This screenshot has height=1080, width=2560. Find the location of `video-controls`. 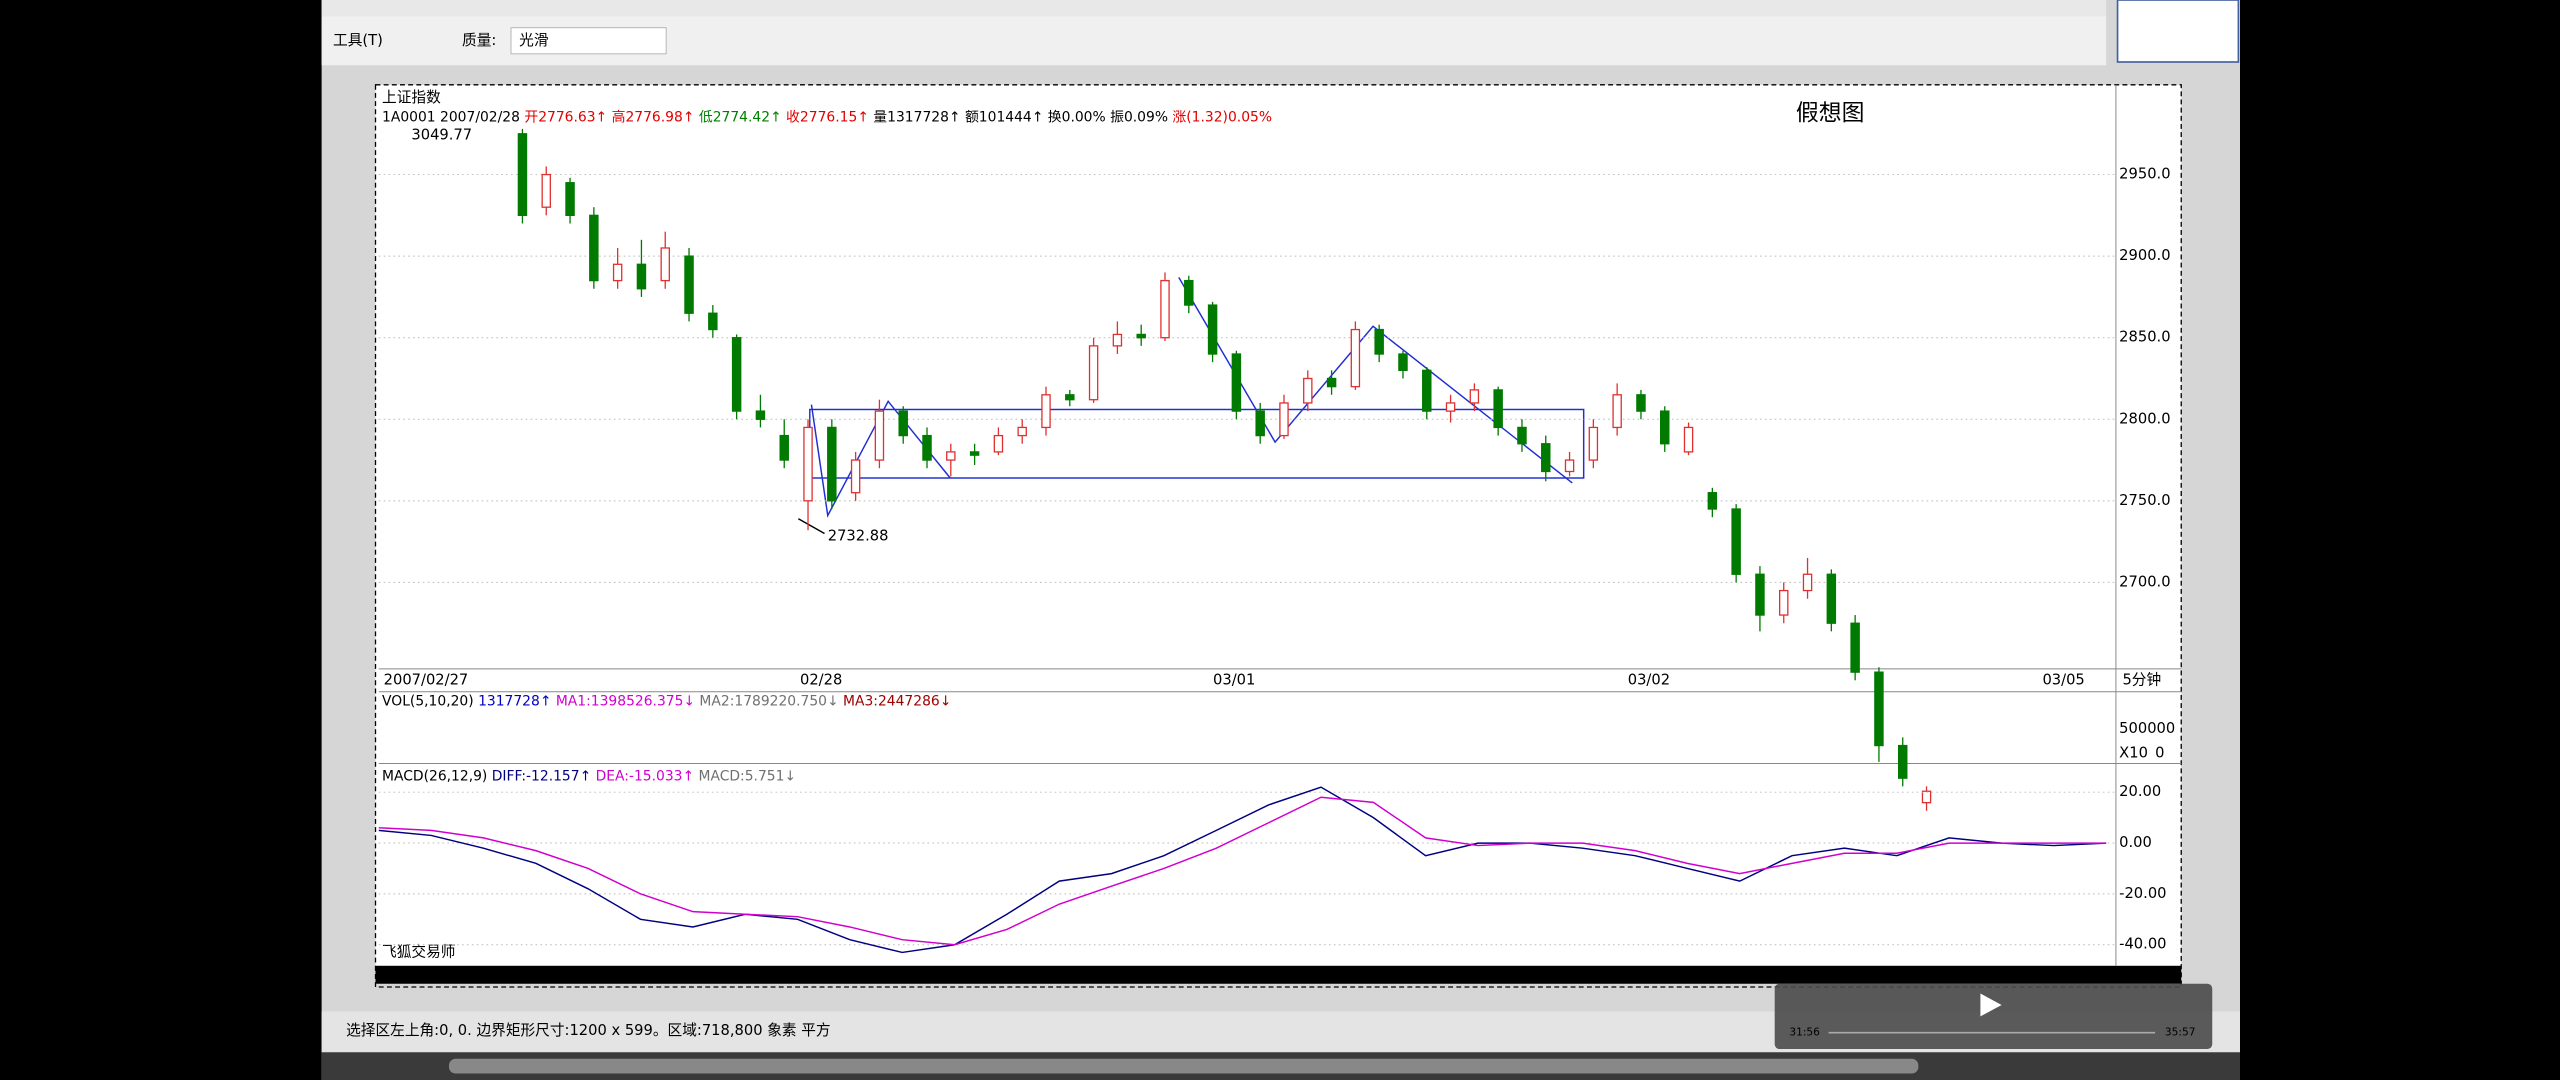

video-controls is located at coordinates (1993, 1016).